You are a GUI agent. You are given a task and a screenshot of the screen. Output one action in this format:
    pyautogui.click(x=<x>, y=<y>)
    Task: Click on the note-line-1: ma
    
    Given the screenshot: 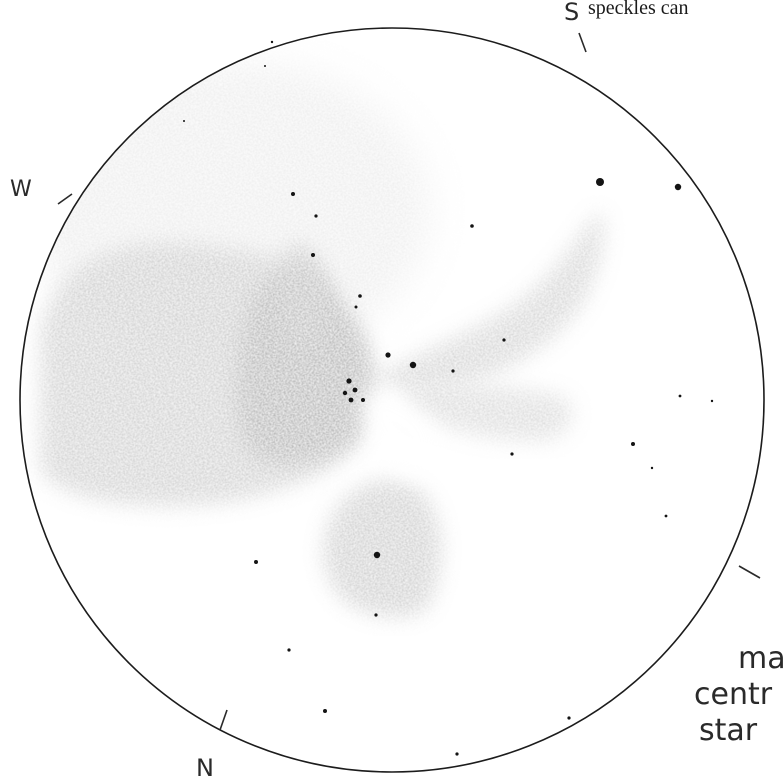 What is the action you would take?
    pyautogui.click(x=760, y=658)
    